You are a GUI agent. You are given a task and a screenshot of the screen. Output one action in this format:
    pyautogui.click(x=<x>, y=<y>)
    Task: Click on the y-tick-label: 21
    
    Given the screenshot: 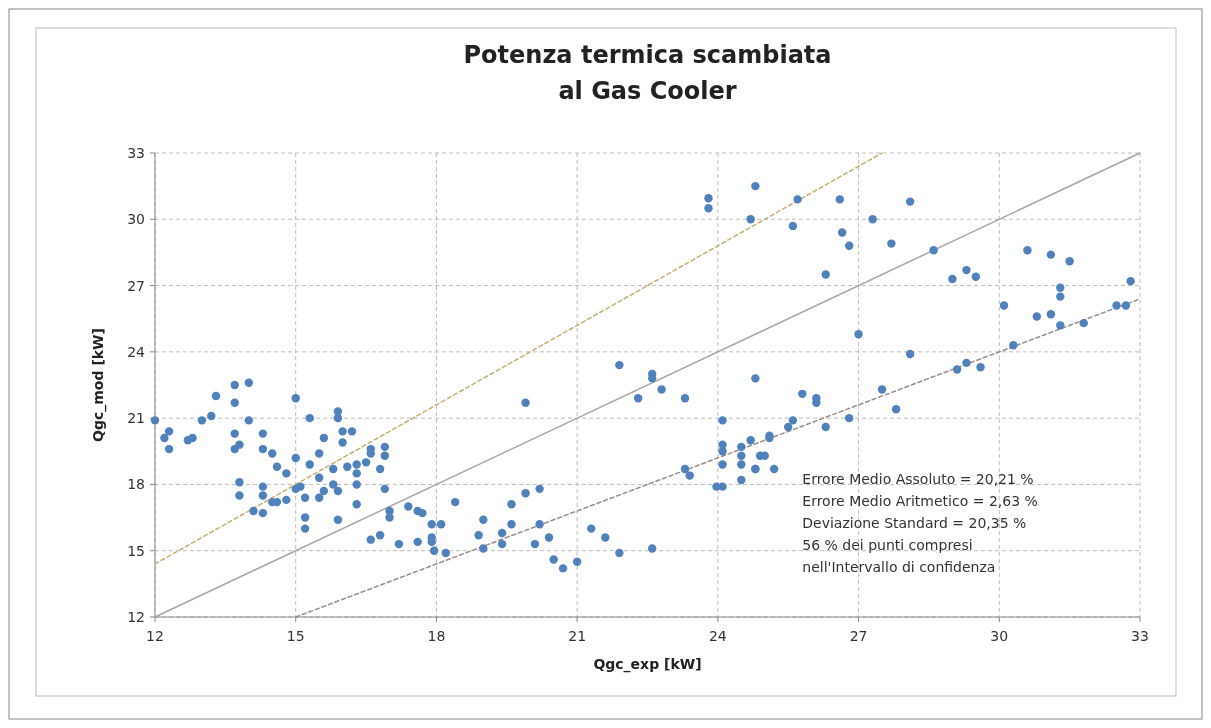 What is the action you would take?
    pyautogui.click(x=136, y=418)
    